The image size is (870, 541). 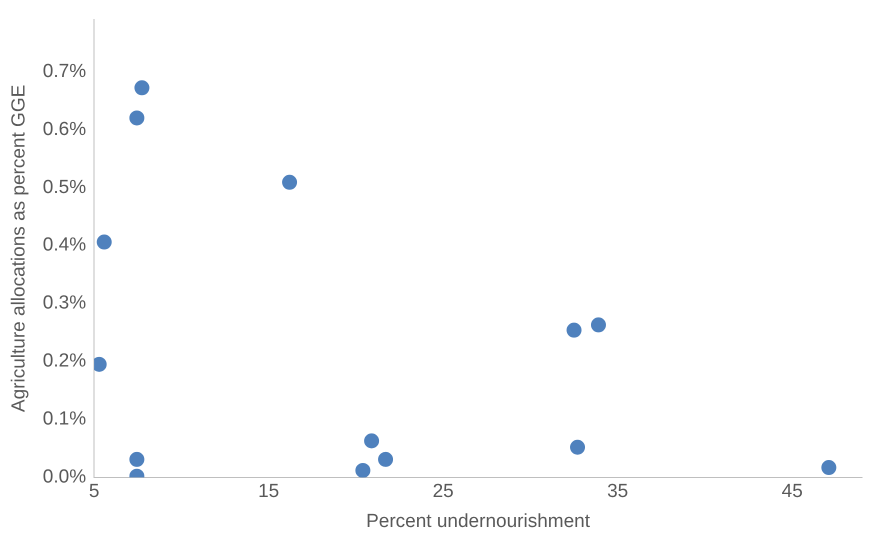 What do you see at coordinates (64, 361) in the screenshot?
I see `y-tick-label: 0.2%` at bounding box center [64, 361].